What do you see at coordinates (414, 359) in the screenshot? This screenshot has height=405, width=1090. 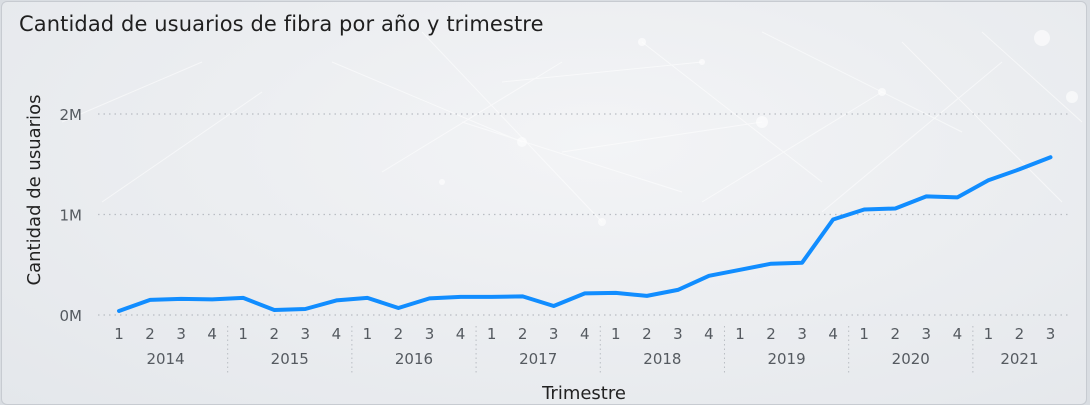 I see `year-label: 2016` at bounding box center [414, 359].